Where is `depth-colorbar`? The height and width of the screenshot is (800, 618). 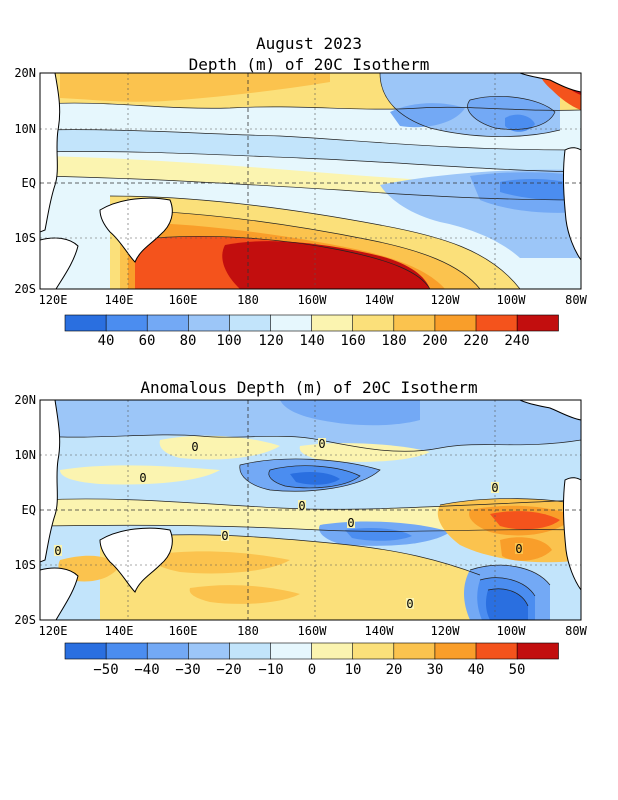 depth-colorbar is located at coordinates (311, 323).